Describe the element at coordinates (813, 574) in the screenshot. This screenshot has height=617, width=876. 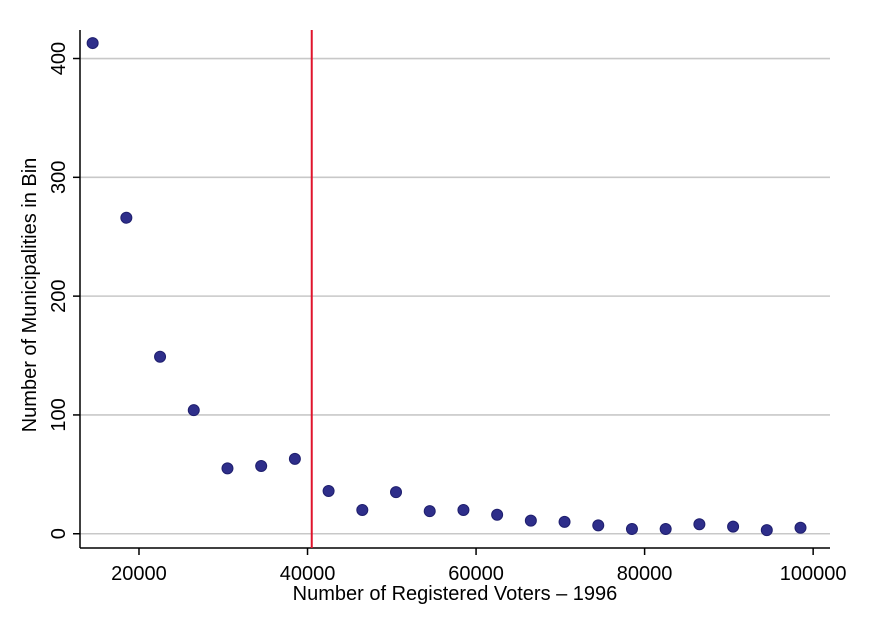
I see `x-tick-label-4: 100000` at that location.